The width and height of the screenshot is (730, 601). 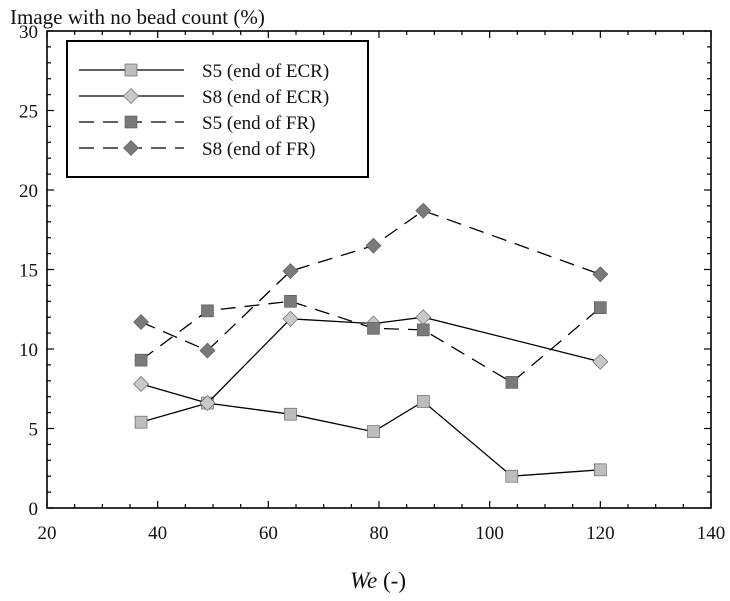 What do you see at coordinates (47, 533) in the screenshot?
I see `x-tick-label: 20` at bounding box center [47, 533].